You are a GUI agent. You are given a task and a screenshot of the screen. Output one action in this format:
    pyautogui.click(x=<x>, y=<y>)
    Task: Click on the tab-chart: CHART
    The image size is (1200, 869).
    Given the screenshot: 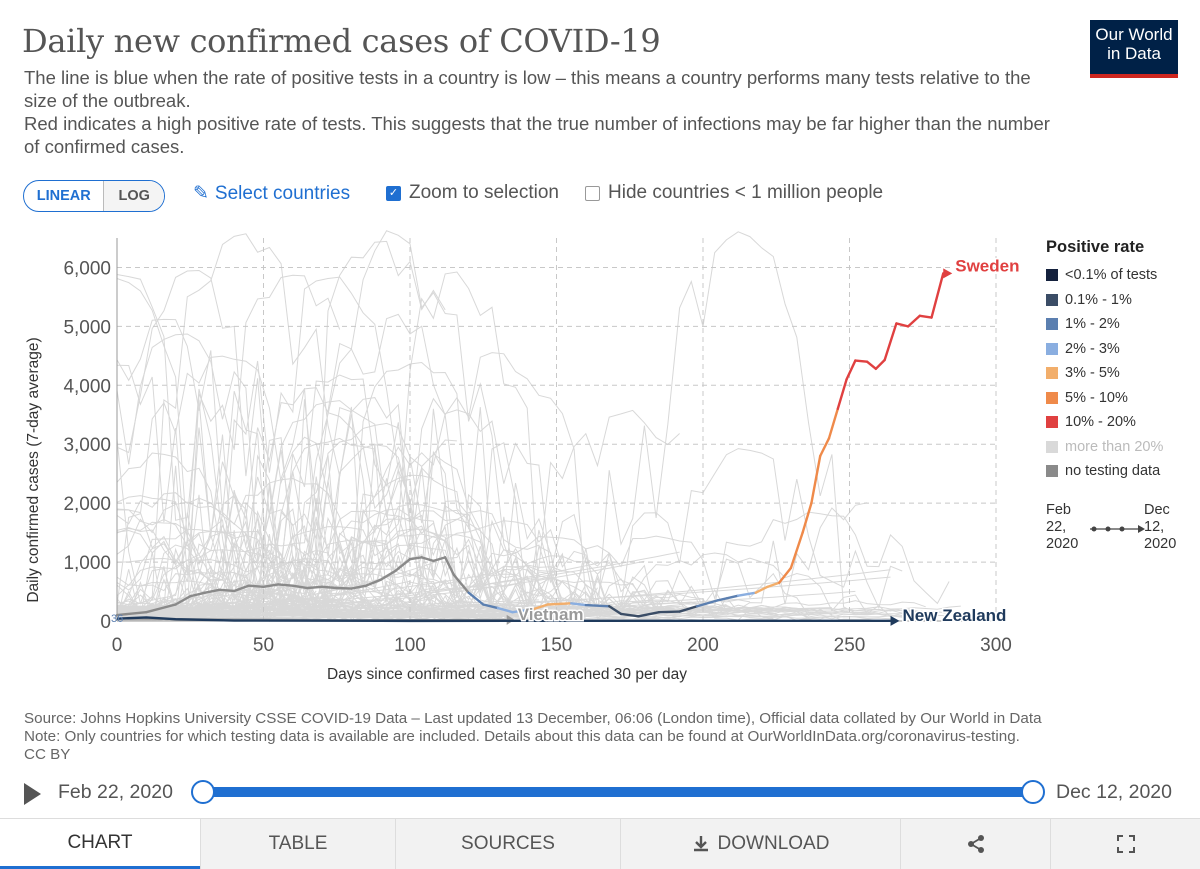 What is the action you would take?
    pyautogui.click(x=100, y=844)
    